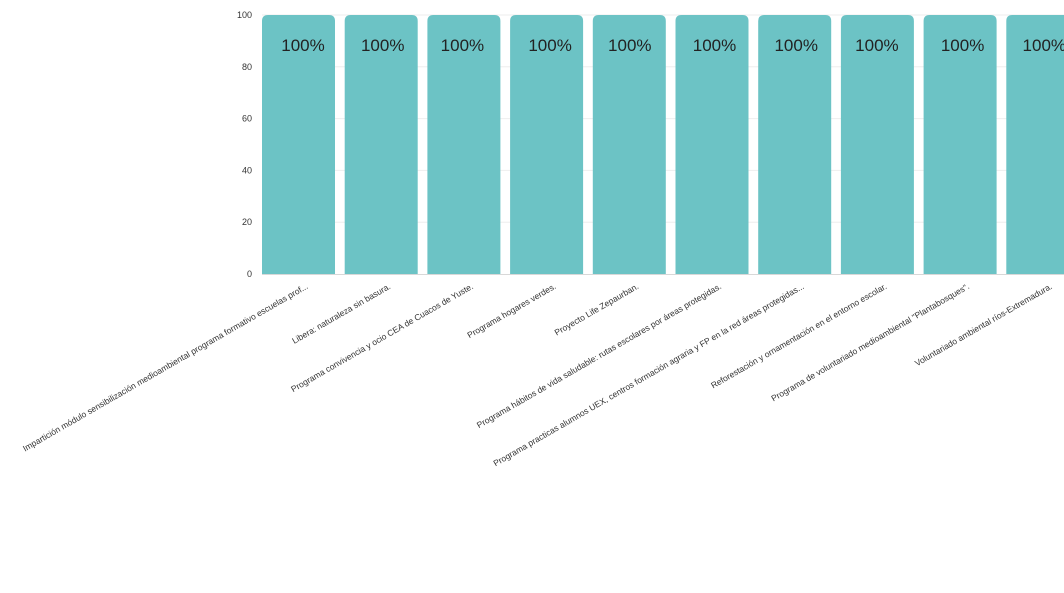  What do you see at coordinates (597, 309) in the screenshot?
I see `category-label: Proyecto Life Zepaurban.` at bounding box center [597, 309].